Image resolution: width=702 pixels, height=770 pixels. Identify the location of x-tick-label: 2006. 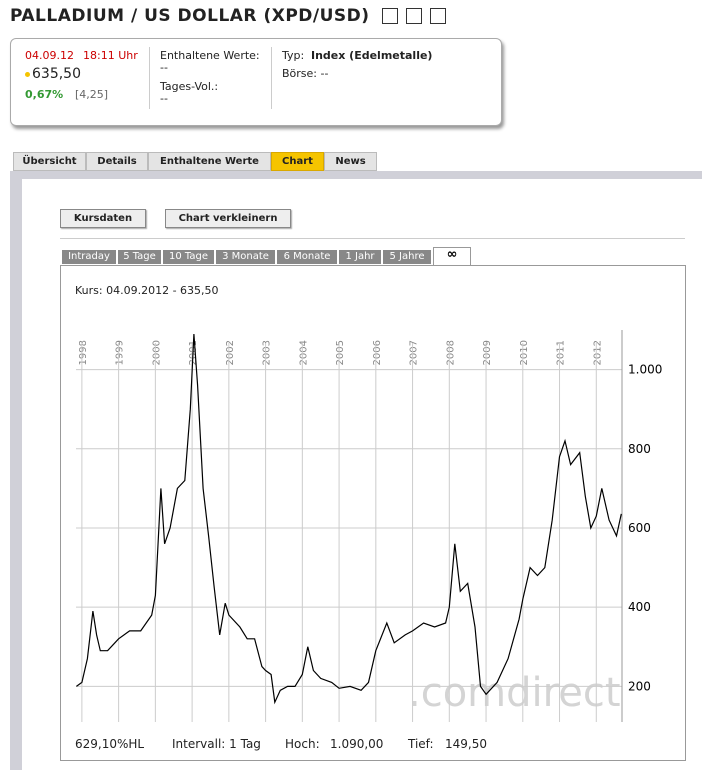
(377, 352).